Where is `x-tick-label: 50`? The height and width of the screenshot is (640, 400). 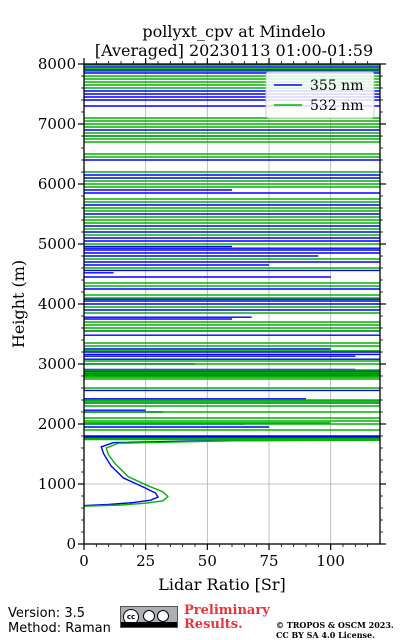
x-tick-label: 50 is located at coordinates (207, 561).